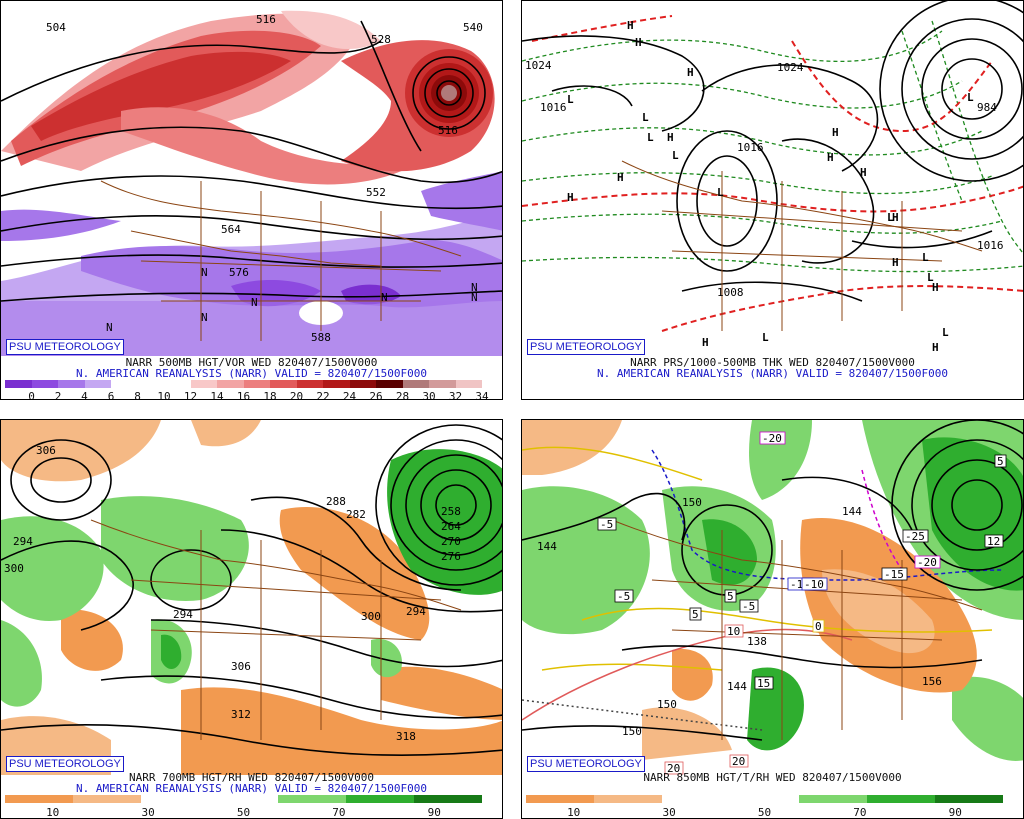 This screenshot has height=819, width=1024. Describe the element at coordinates (321, 337) in the screenshot. I see `contour-label: 588` at that location.